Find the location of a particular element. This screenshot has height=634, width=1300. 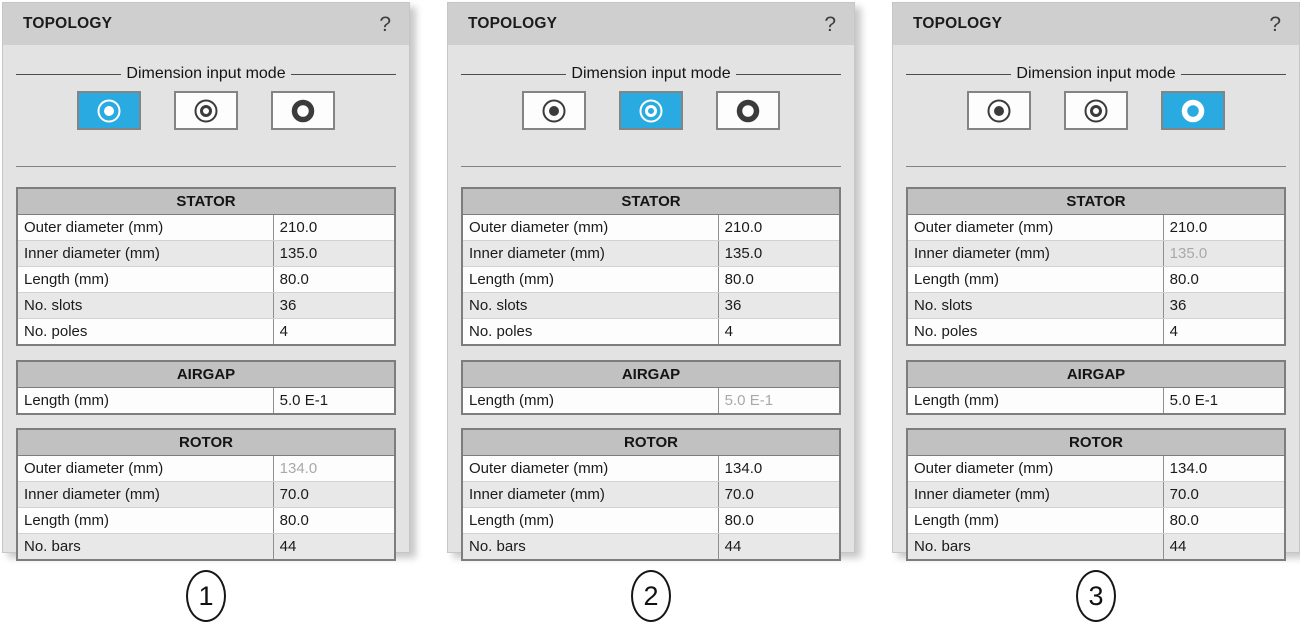

circle-filled-dot-icon is located at coordinates (999, 111).